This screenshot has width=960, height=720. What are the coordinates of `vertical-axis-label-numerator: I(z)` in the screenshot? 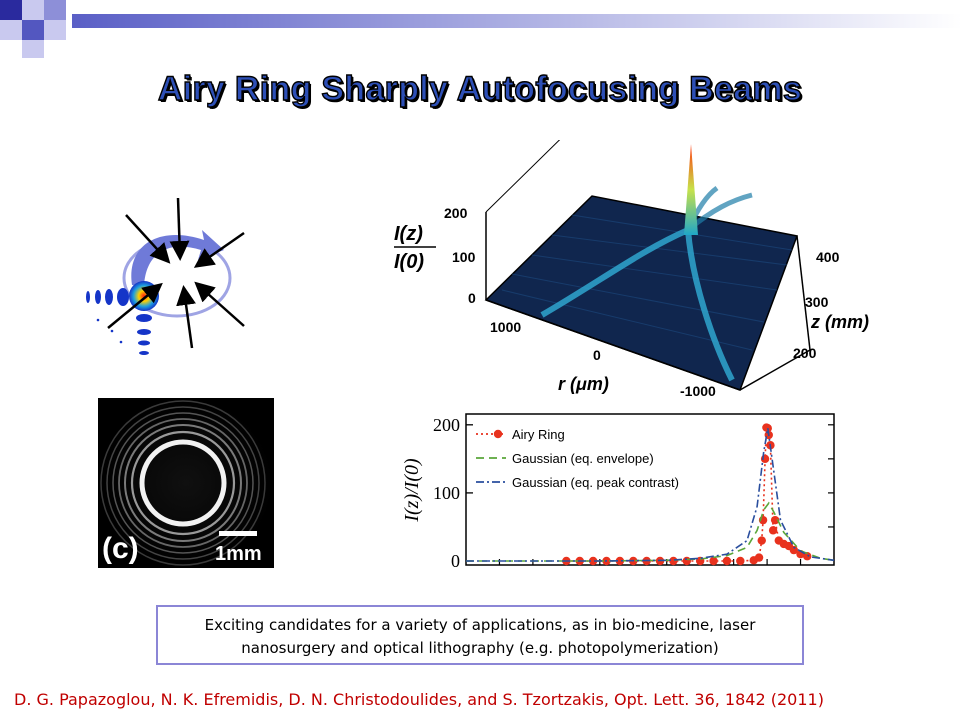 It's located at (408, 234).